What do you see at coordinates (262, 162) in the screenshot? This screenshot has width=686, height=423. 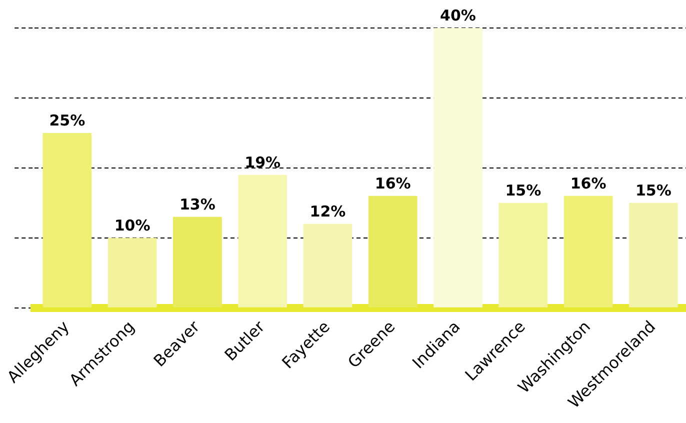 I see `data-label: 19%` at bounding box center [262, 162].